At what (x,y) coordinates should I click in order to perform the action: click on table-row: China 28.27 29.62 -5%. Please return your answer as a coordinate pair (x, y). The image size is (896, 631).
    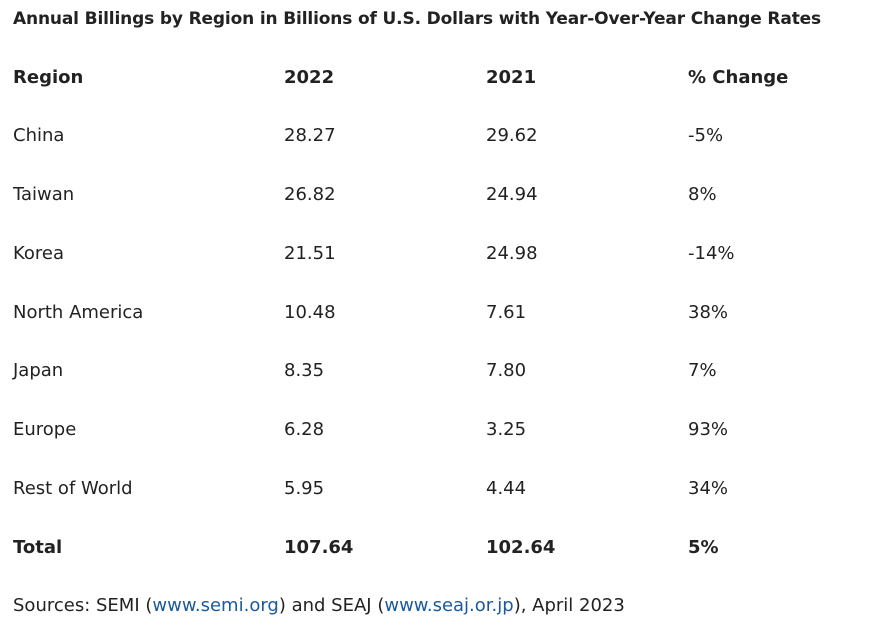
    Looking at the image, I should click on (448, 136).